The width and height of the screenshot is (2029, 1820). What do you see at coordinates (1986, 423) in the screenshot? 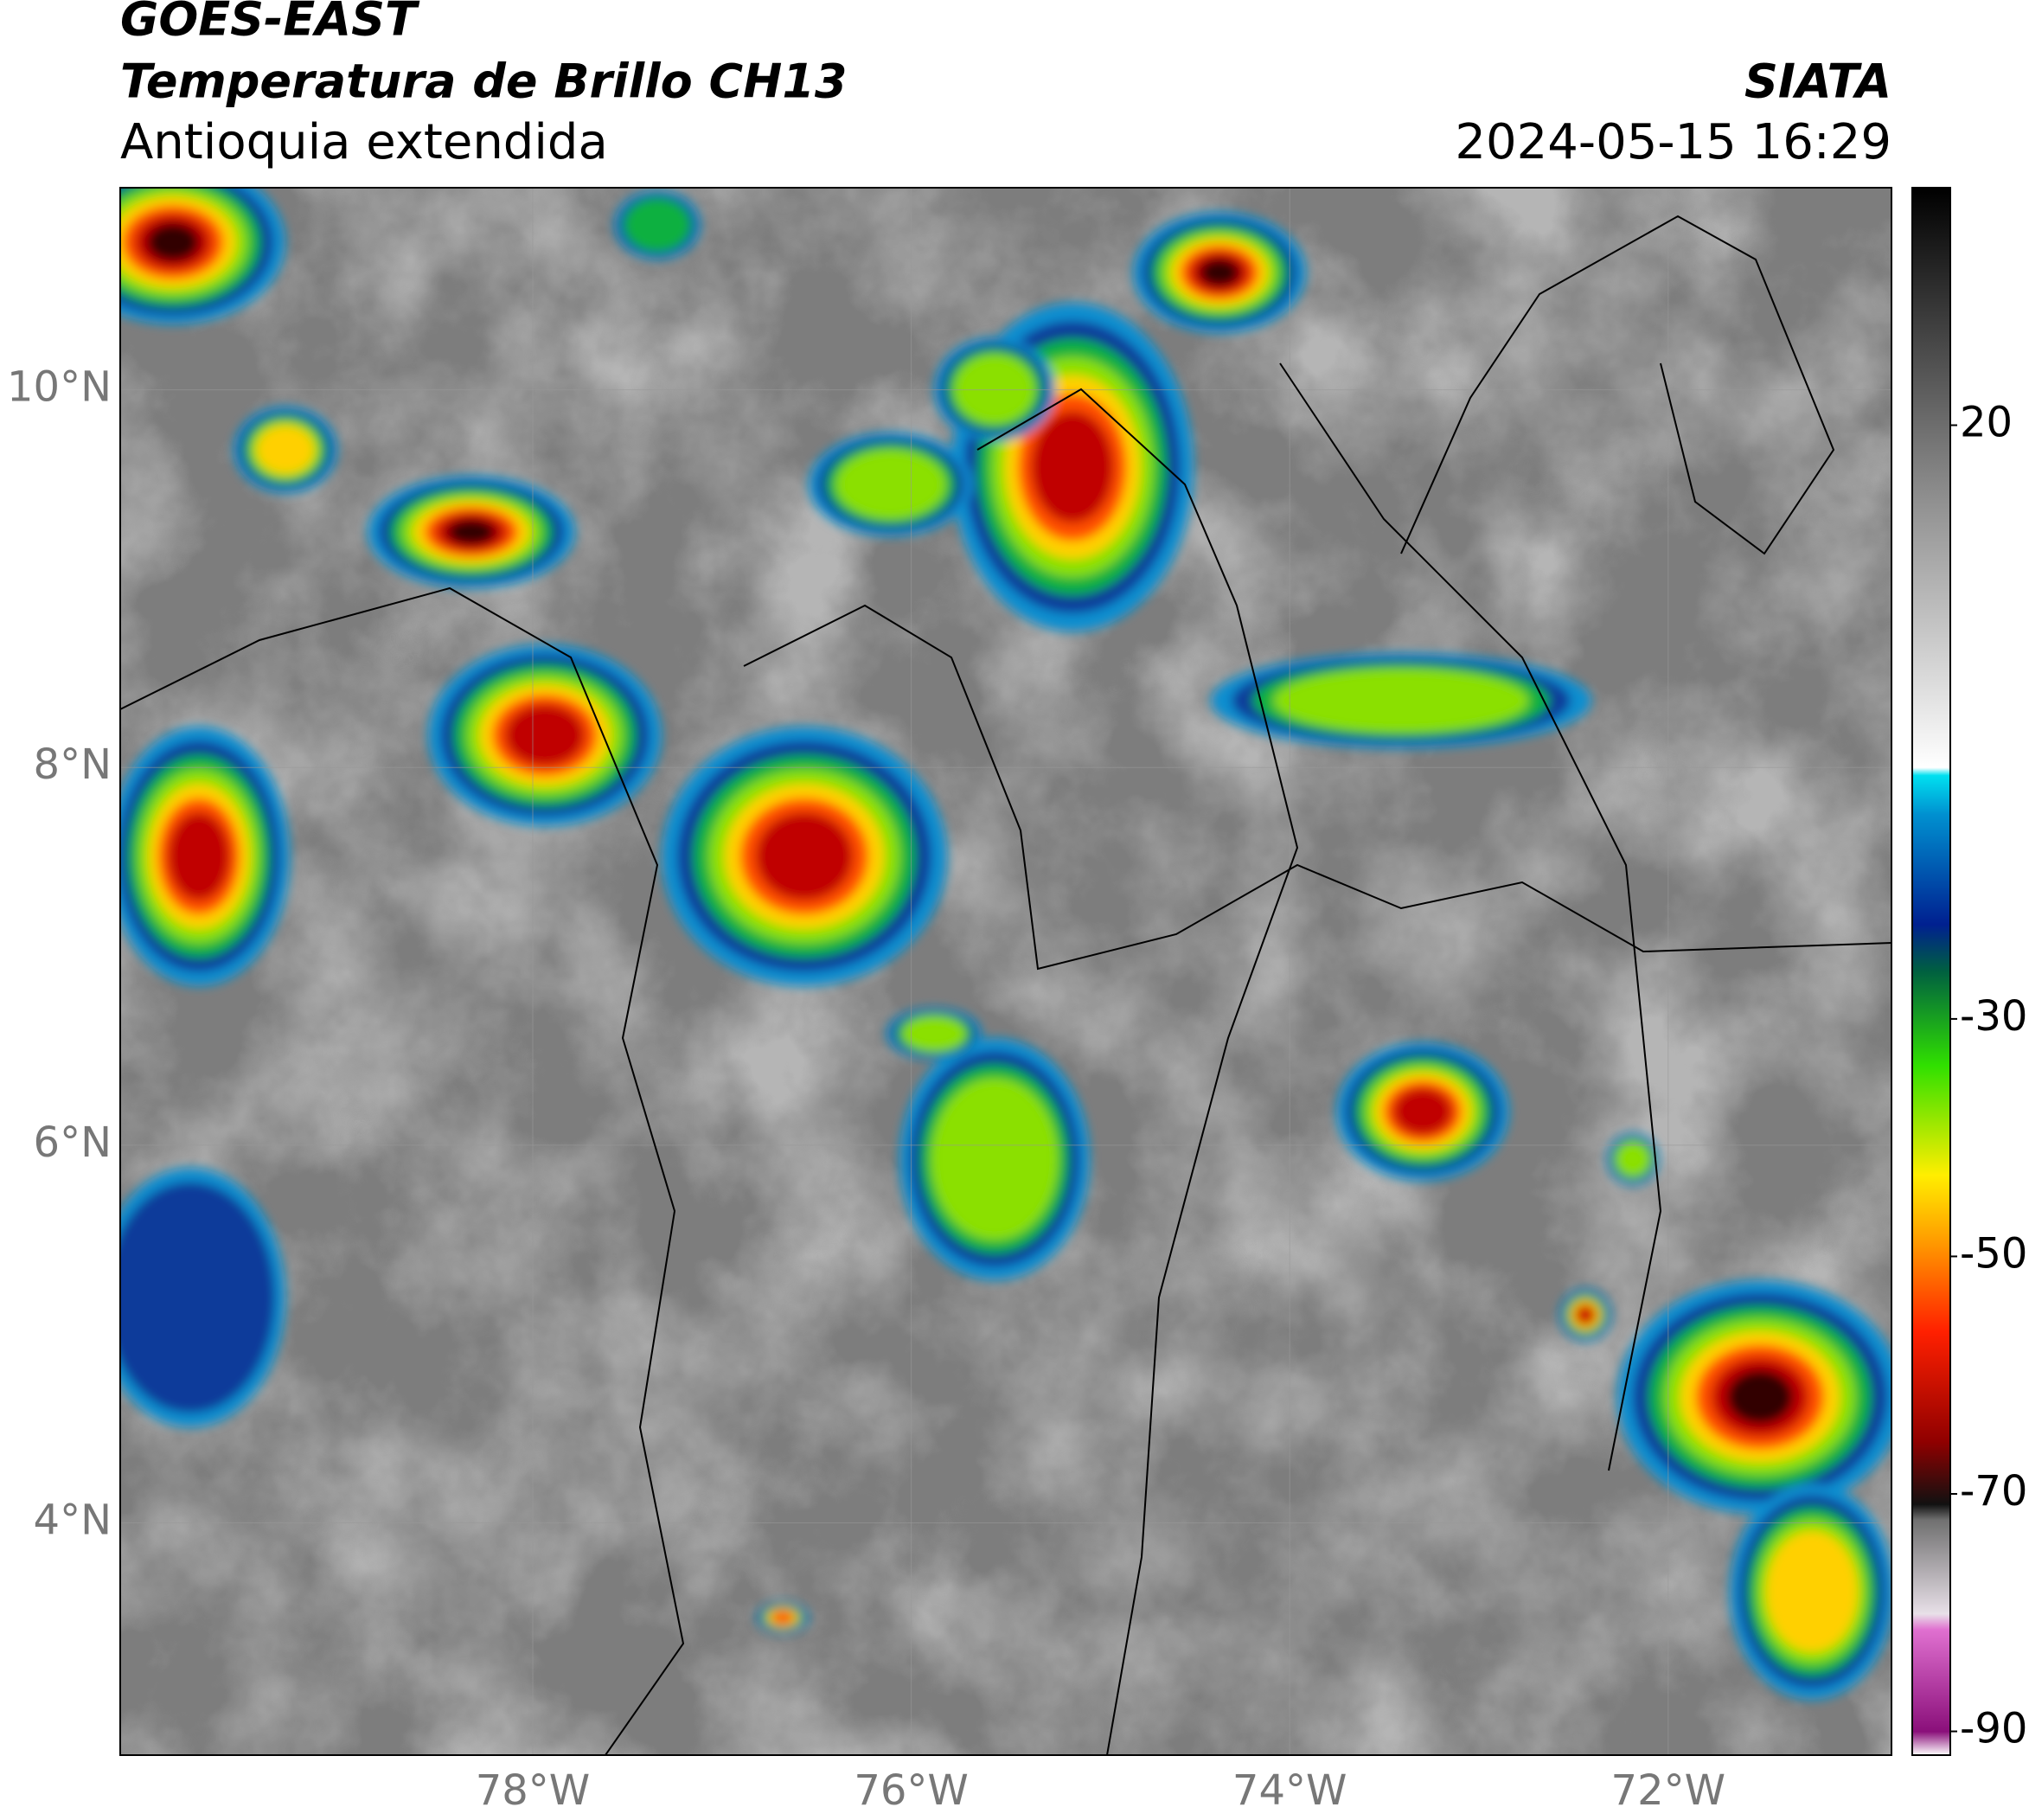
I see `colorbar-tick-label: 20` at bounding box center [1986, 423].